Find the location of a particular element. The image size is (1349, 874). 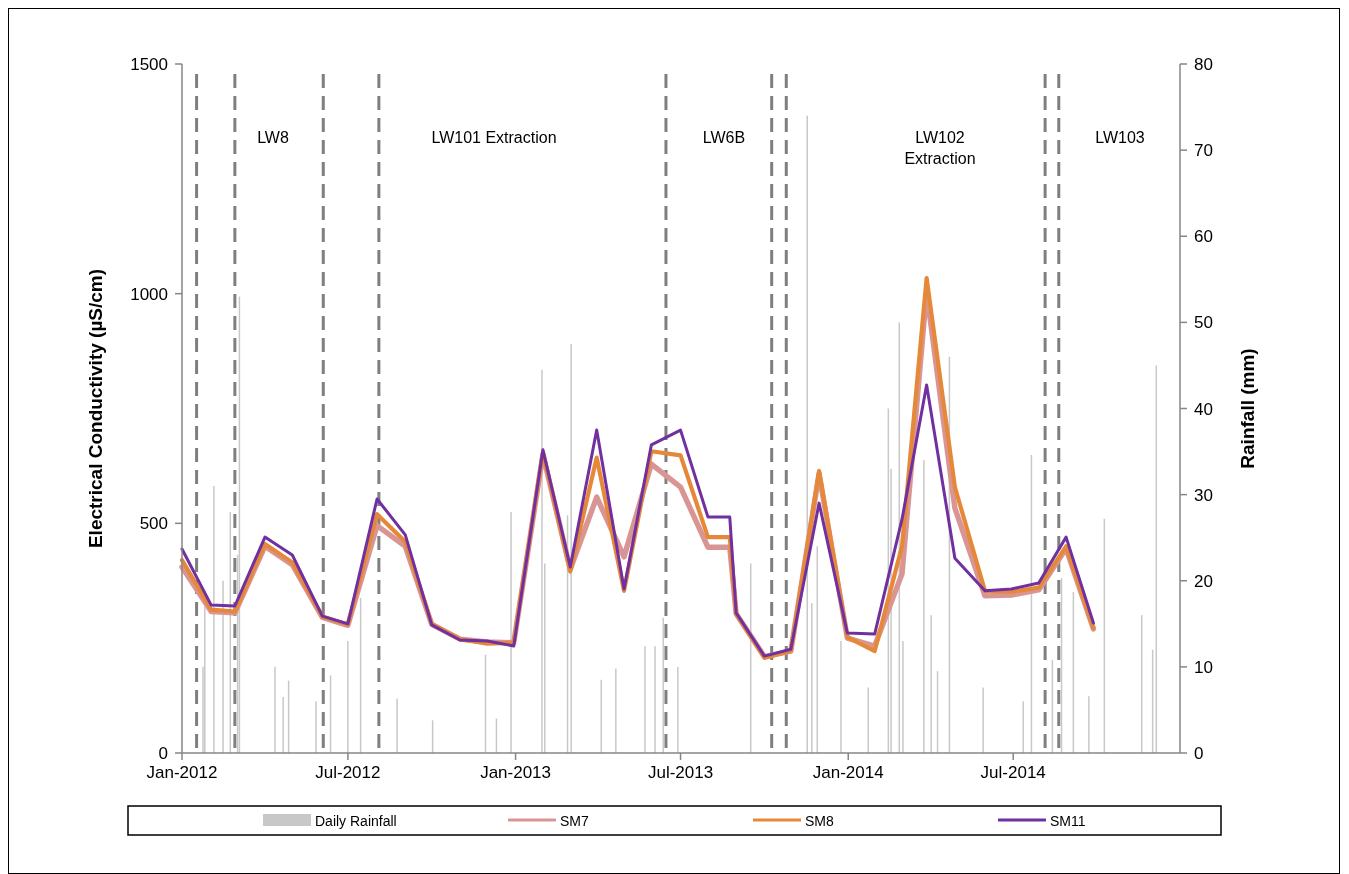

legend-label: Daily Rainfall is located at coordinates (356, 821).